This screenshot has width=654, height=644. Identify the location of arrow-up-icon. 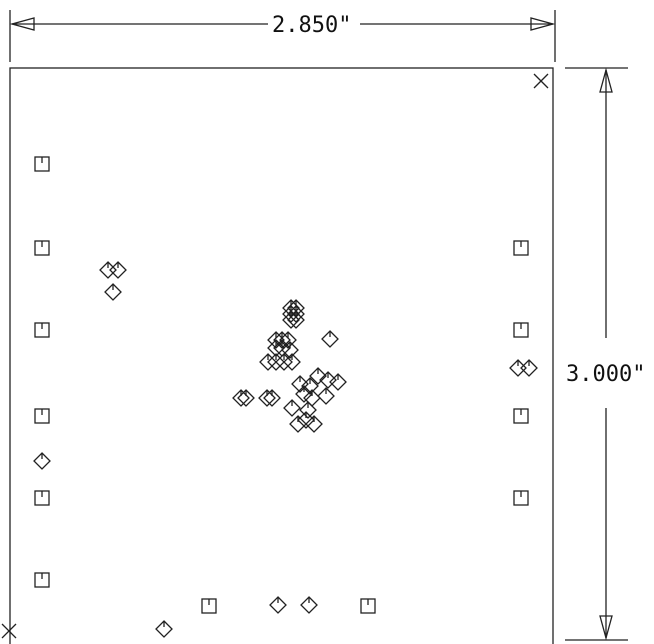
(606, 80).